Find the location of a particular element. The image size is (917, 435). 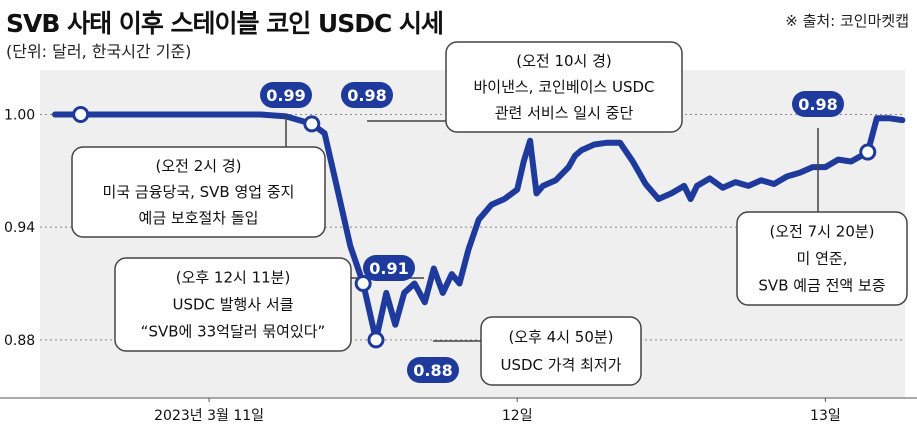

annotation-text: “SVB에 33억달러 묶여있다” is located at coordinates (233, 332).